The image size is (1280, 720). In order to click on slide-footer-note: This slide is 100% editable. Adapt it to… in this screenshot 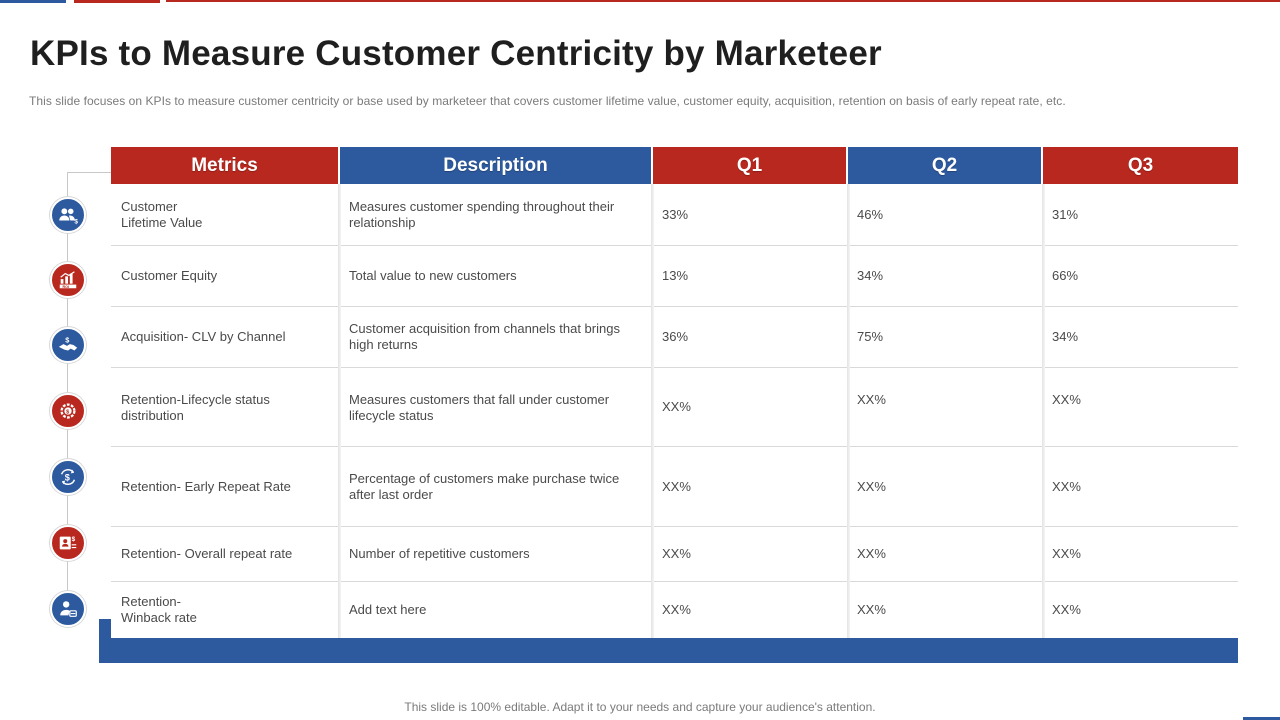, I will do `click(640, 707)`.